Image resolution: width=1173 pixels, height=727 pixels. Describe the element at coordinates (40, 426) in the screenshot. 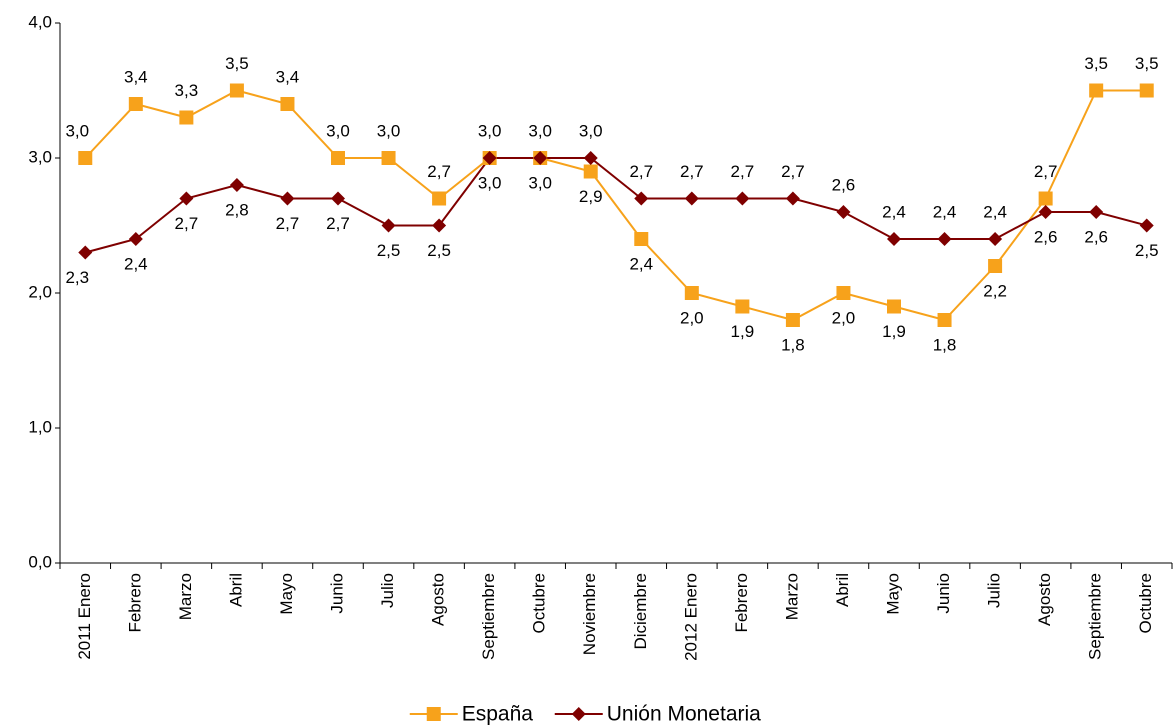

I see `y-tick-label: 1,0` at that location.